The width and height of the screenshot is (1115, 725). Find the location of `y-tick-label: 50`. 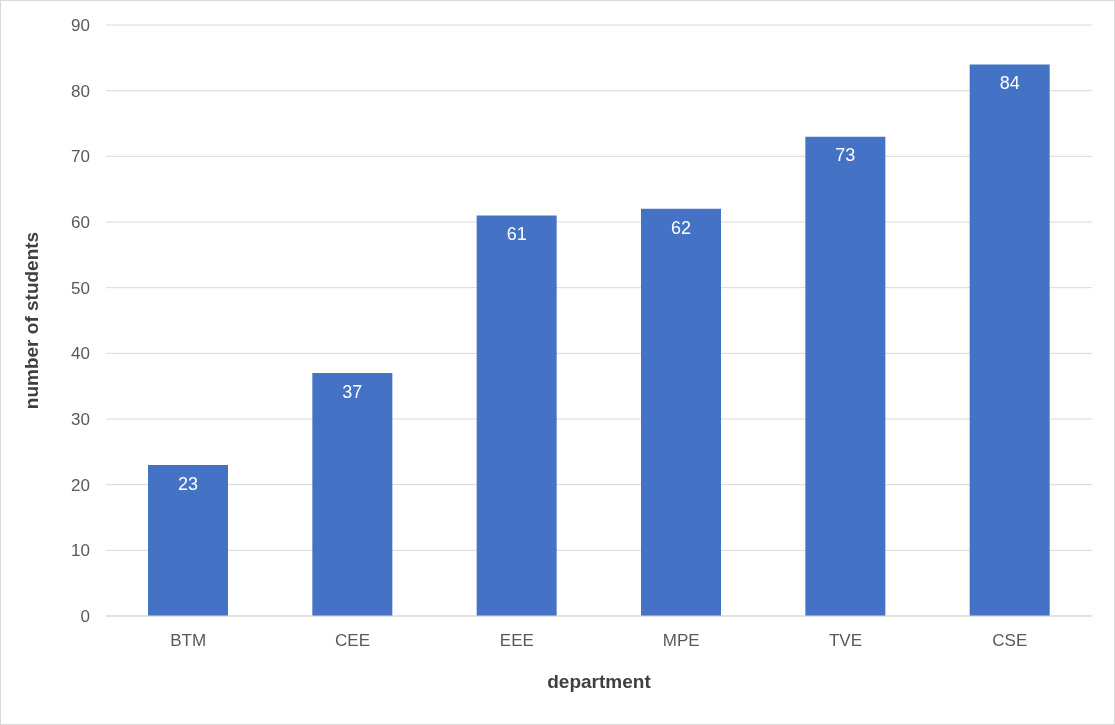

y-tick-label: 50 is located at coordinates (80, 288).